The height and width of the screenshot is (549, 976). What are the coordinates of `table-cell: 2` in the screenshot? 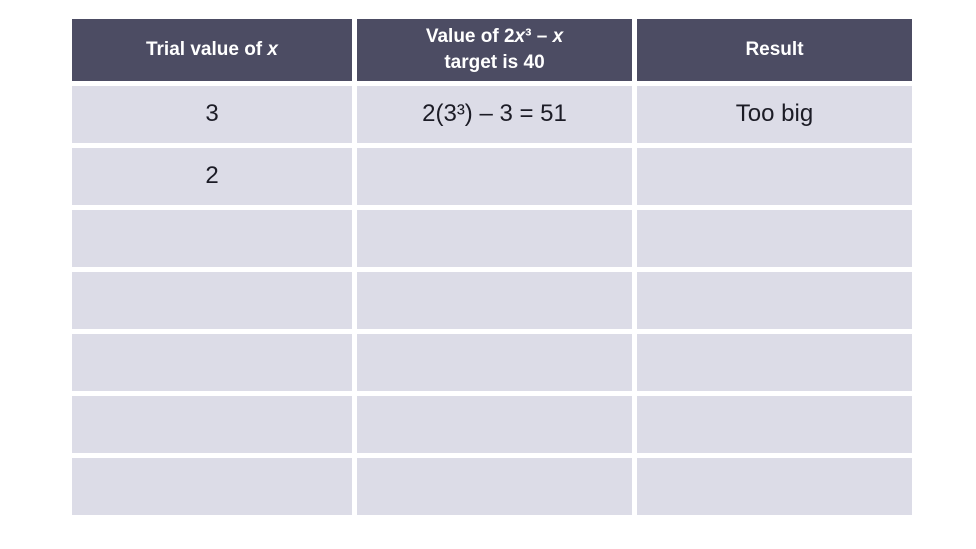 It's located at (212, 176).